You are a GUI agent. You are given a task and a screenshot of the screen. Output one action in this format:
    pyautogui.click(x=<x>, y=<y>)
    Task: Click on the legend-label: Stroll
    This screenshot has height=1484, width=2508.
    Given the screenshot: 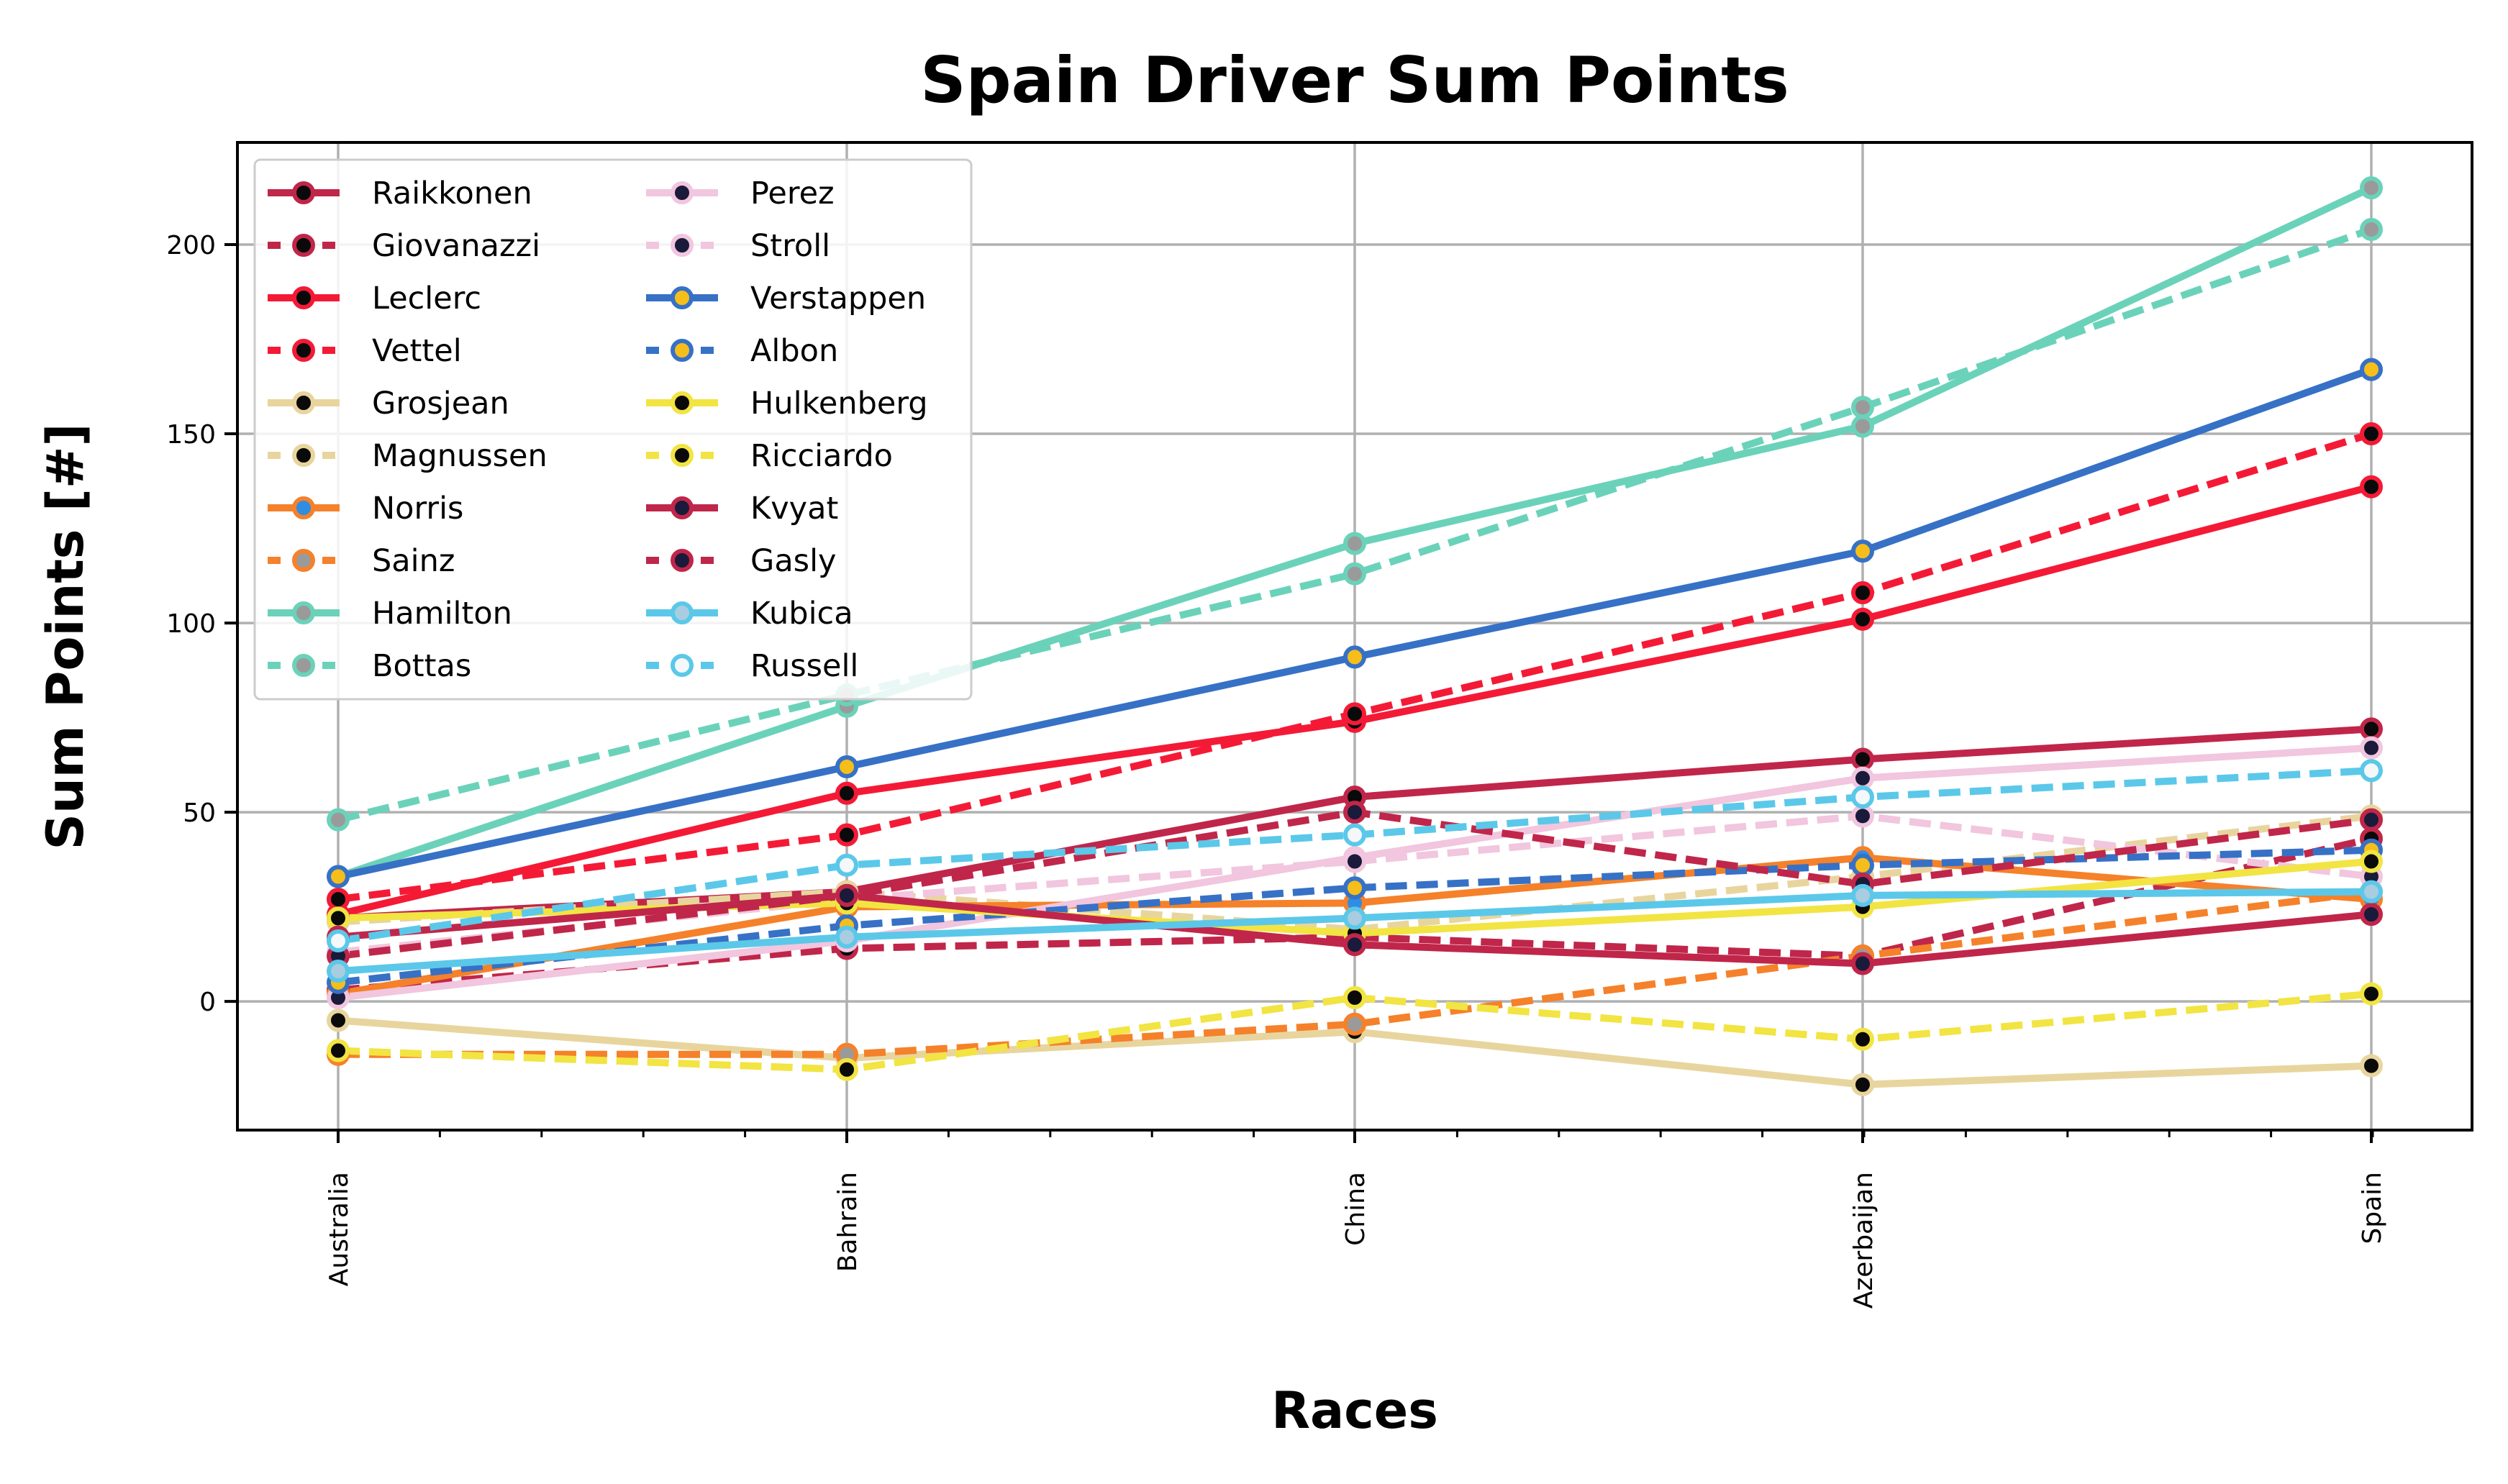 What is the action you would take?
    pyautogui.click(x=790, y=246)
    